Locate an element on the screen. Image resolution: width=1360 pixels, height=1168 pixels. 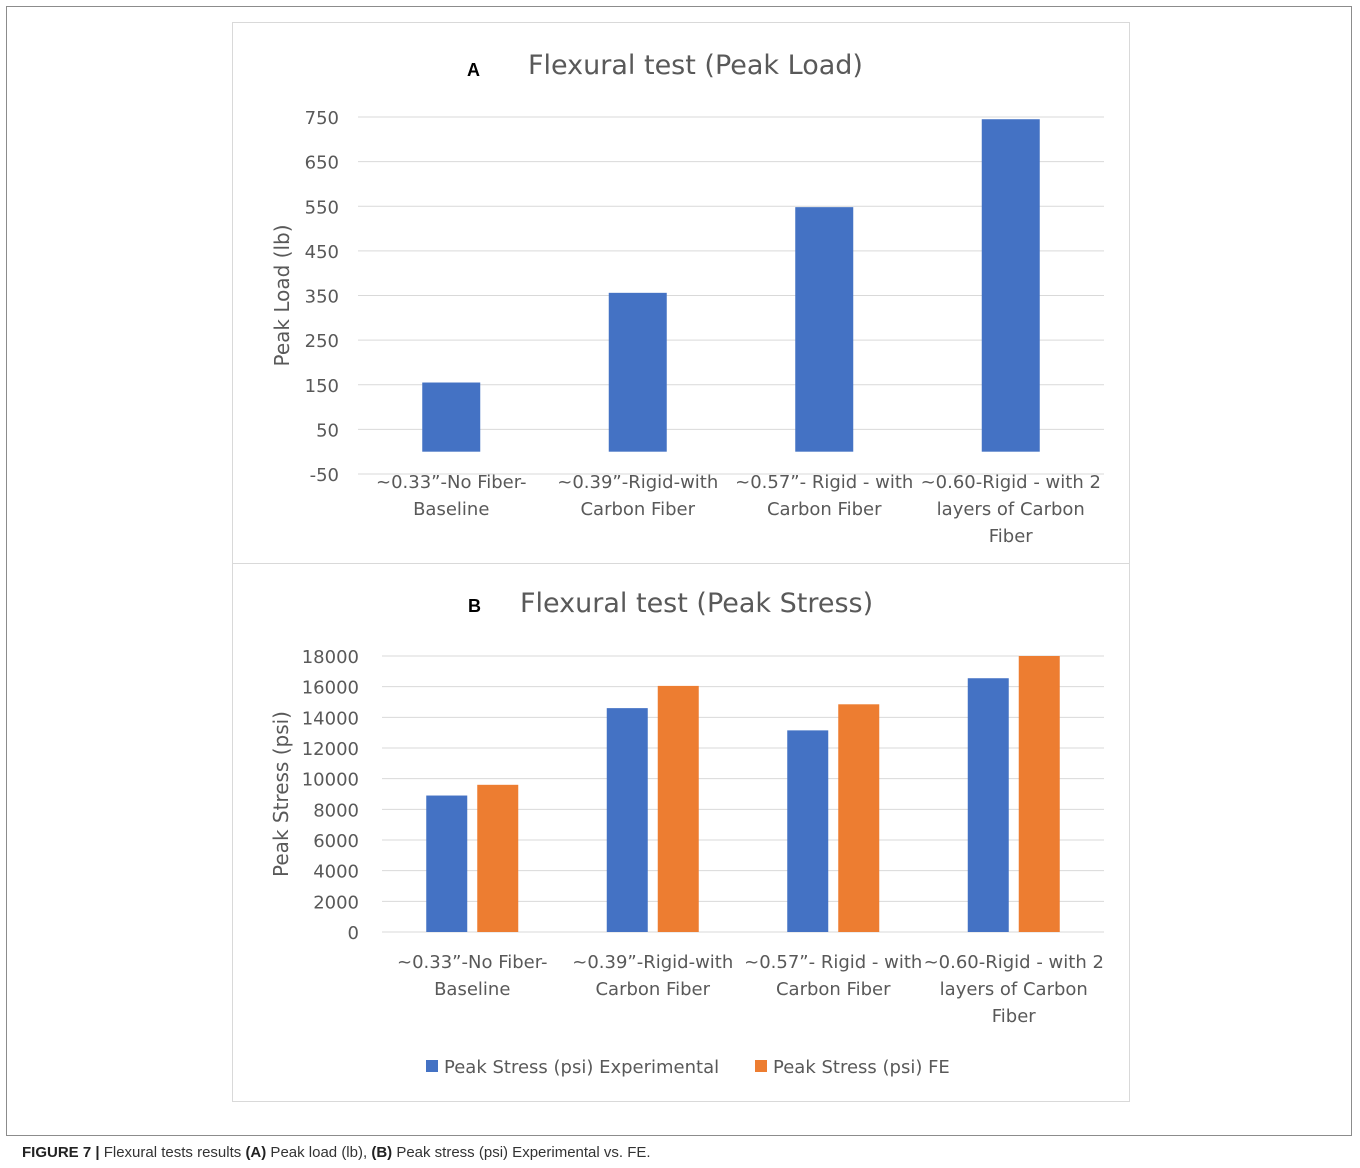
bar-a-s0-c0 is located at coordinates (451, 417).